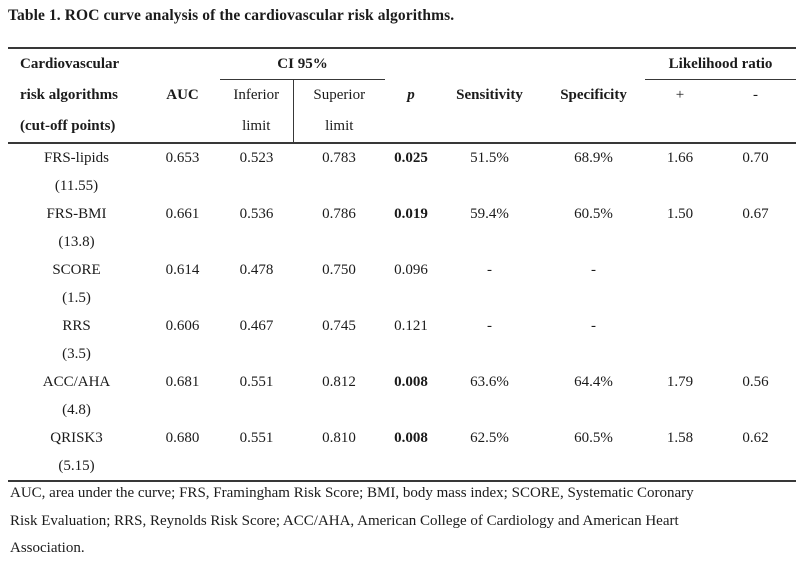  What do you see at coordinates (76, 186) in the screenshot?
I see `algorithm-cutoff: (11.55)` at bounding box center [76, 186].